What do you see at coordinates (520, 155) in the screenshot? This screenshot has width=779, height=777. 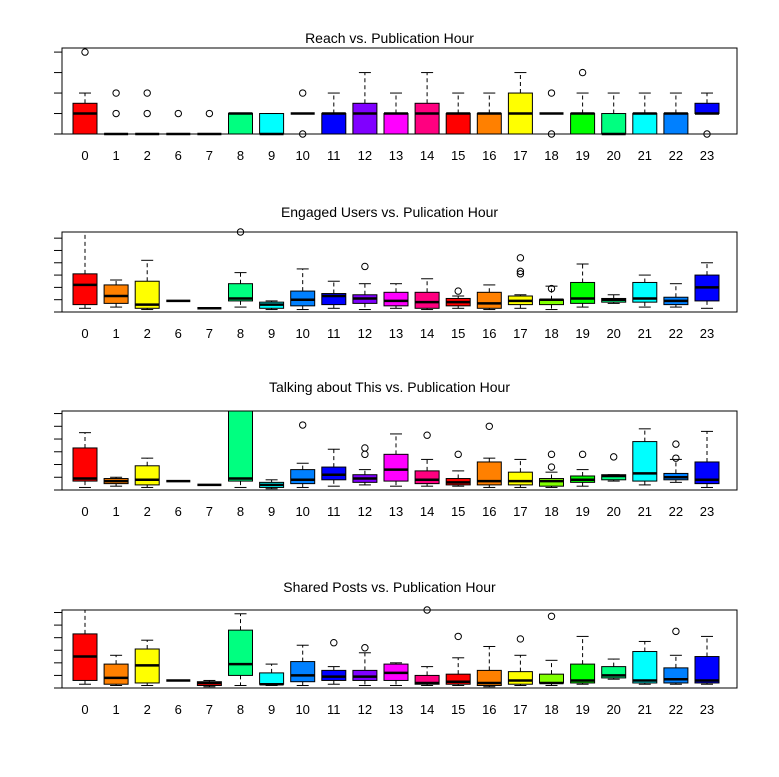 I see `x-tick-label: 17` at bounding box center [520, 155].